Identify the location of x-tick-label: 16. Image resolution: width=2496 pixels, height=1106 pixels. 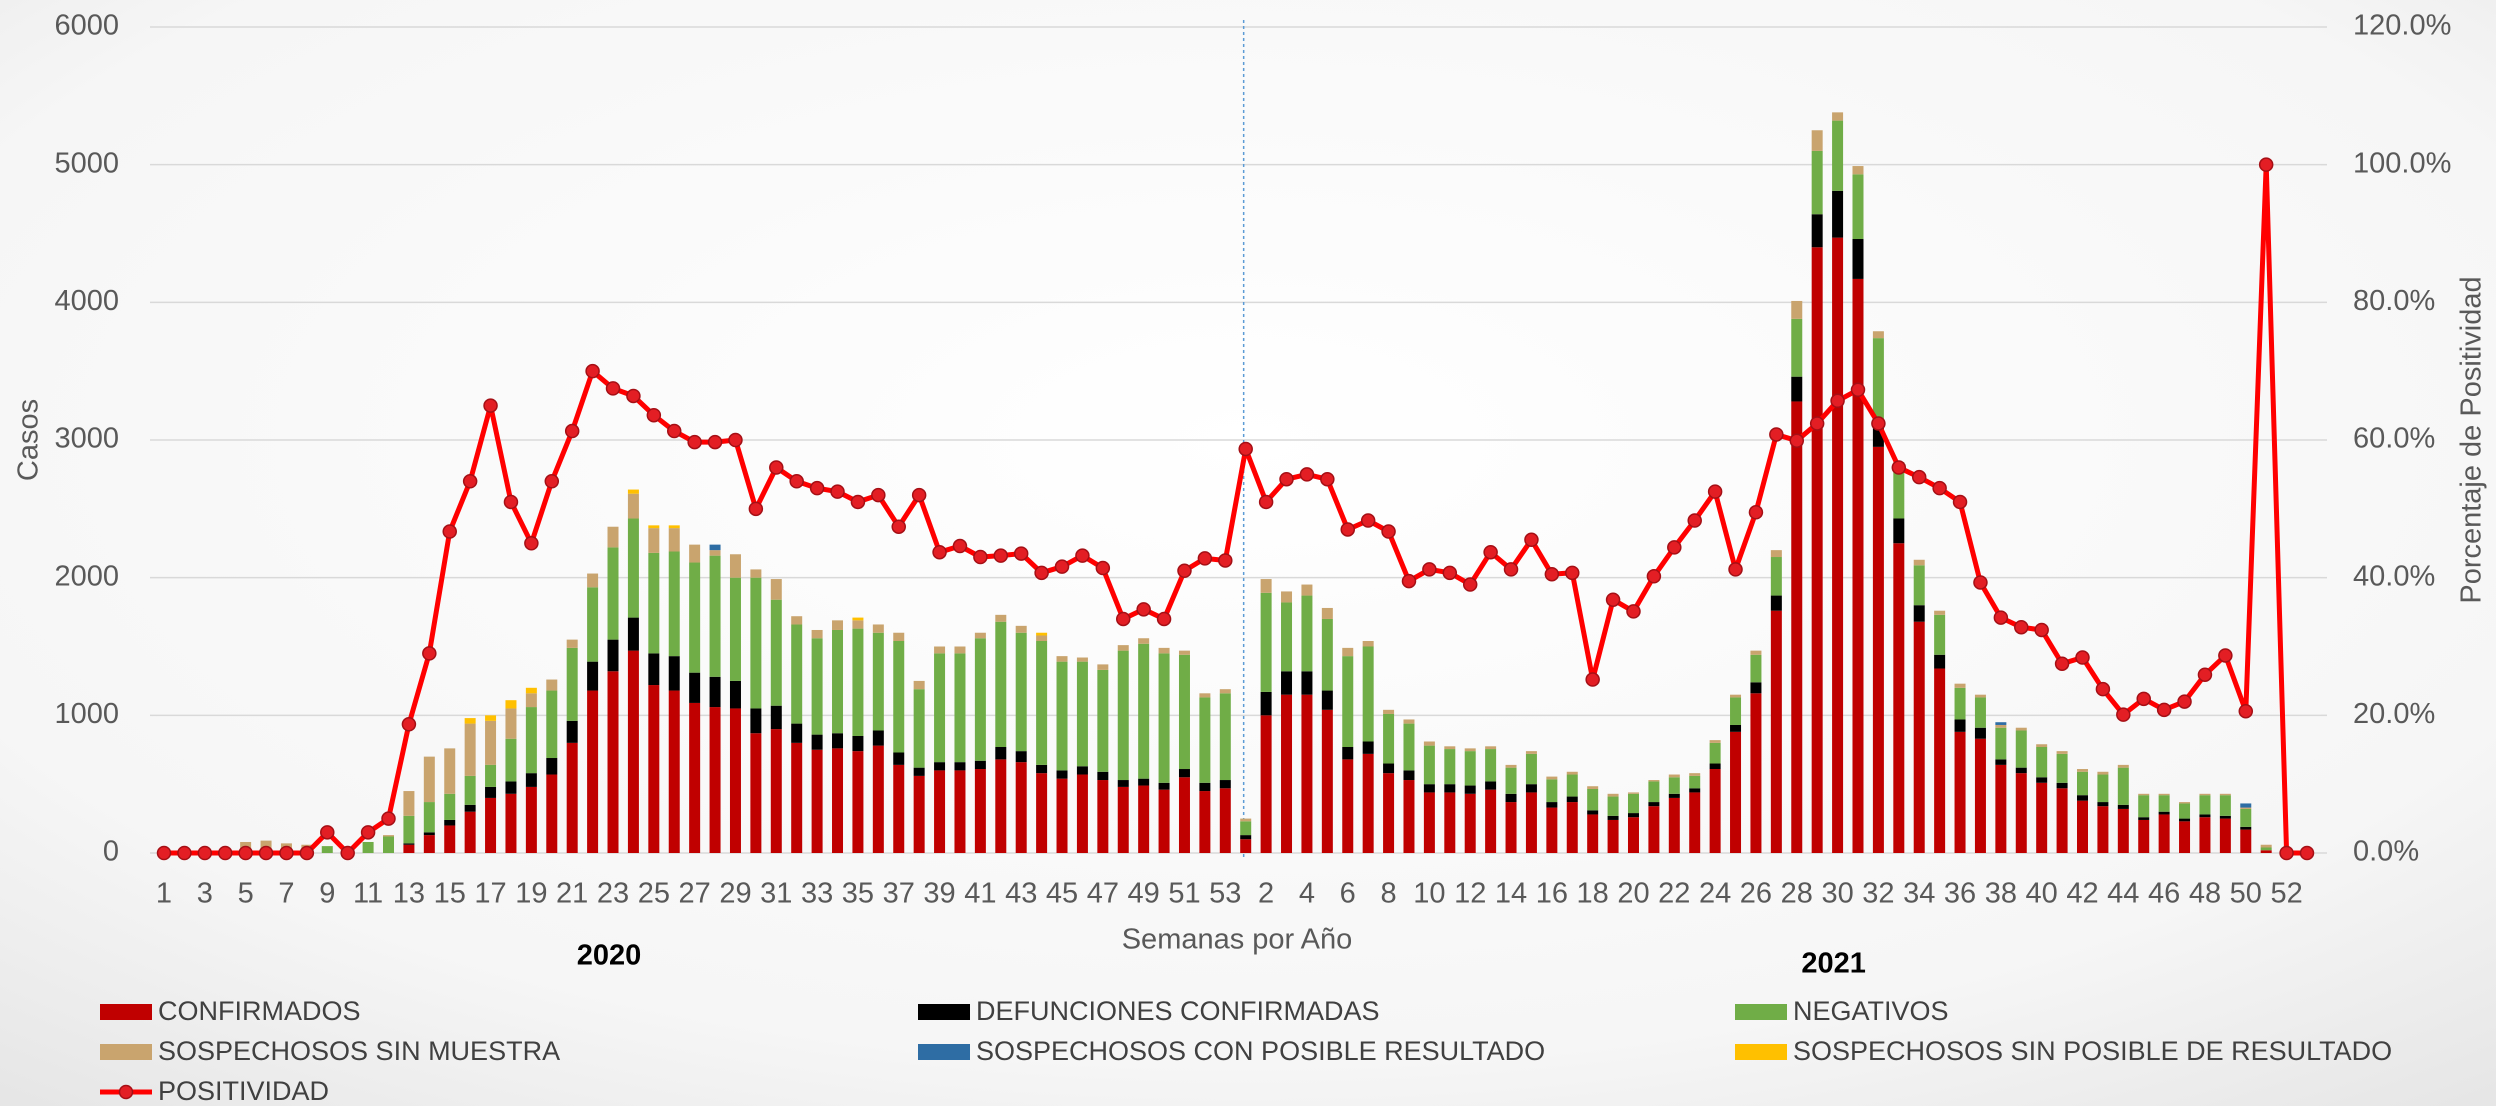
(1552, 894).